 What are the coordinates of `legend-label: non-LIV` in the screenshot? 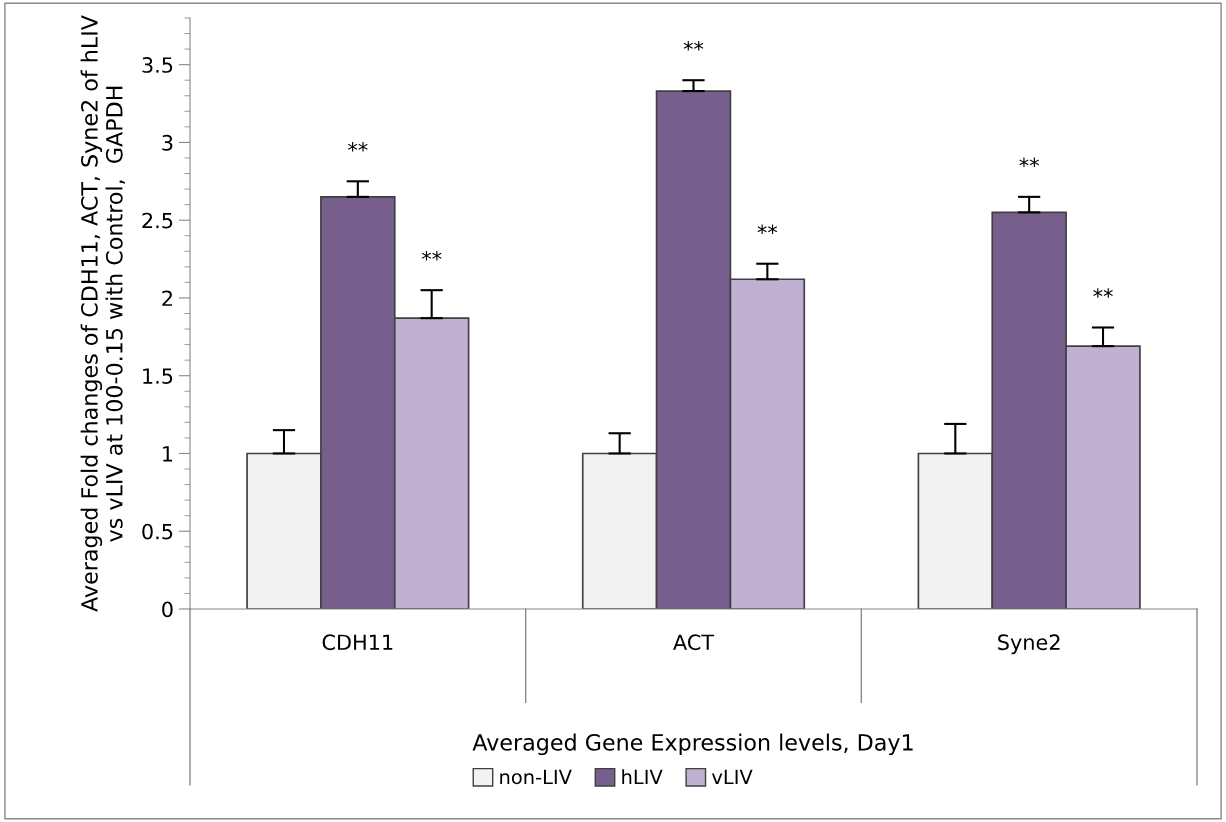 It's located at (536, 777).